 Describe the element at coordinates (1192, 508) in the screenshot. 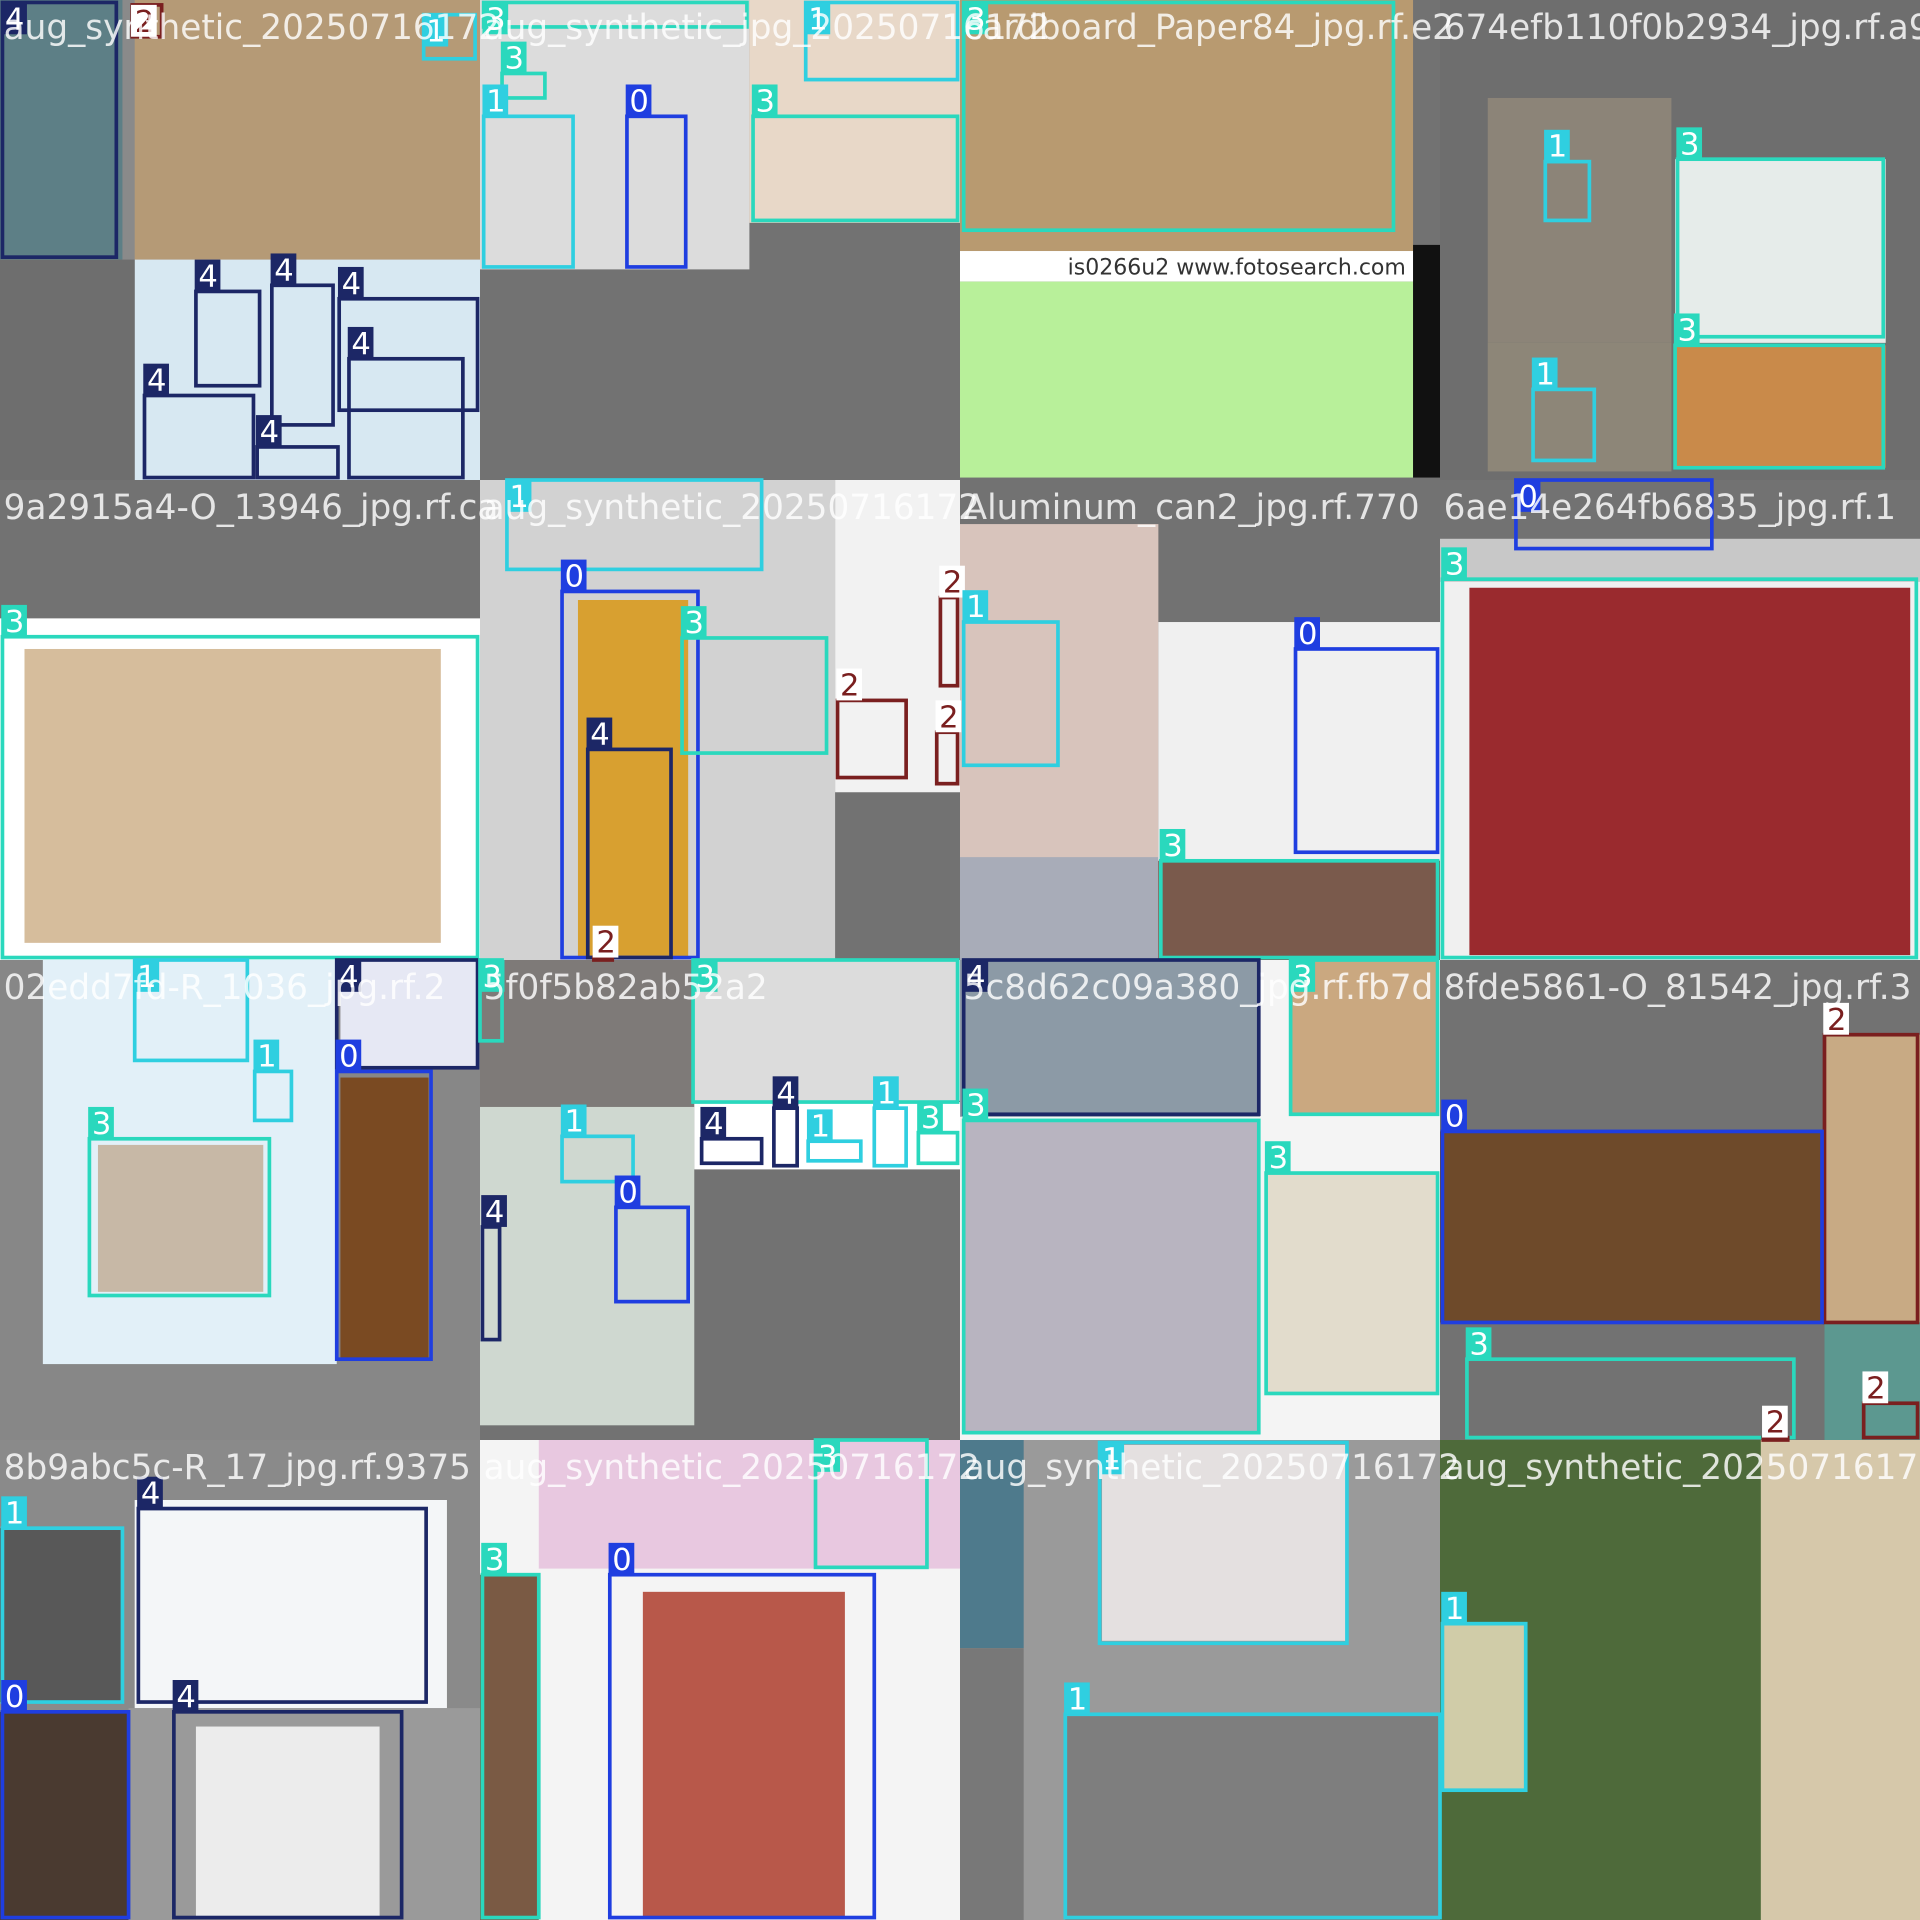

I see `filename: Aluminum_can2_jpg.rf.770` at that location.